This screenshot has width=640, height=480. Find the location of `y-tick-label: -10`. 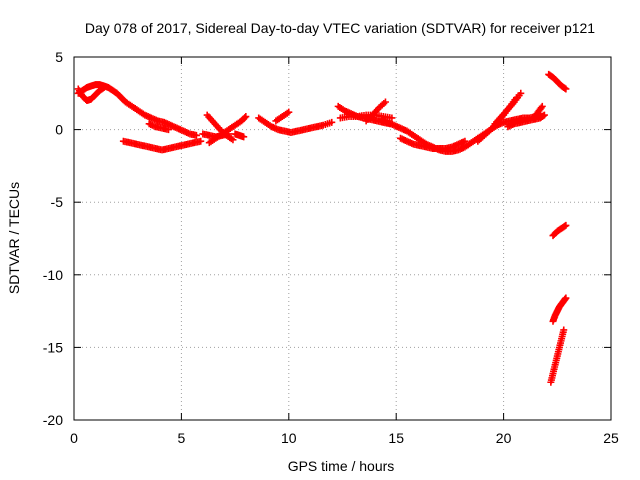

y-tick-label: -10 is located at coordinates (53, 275).